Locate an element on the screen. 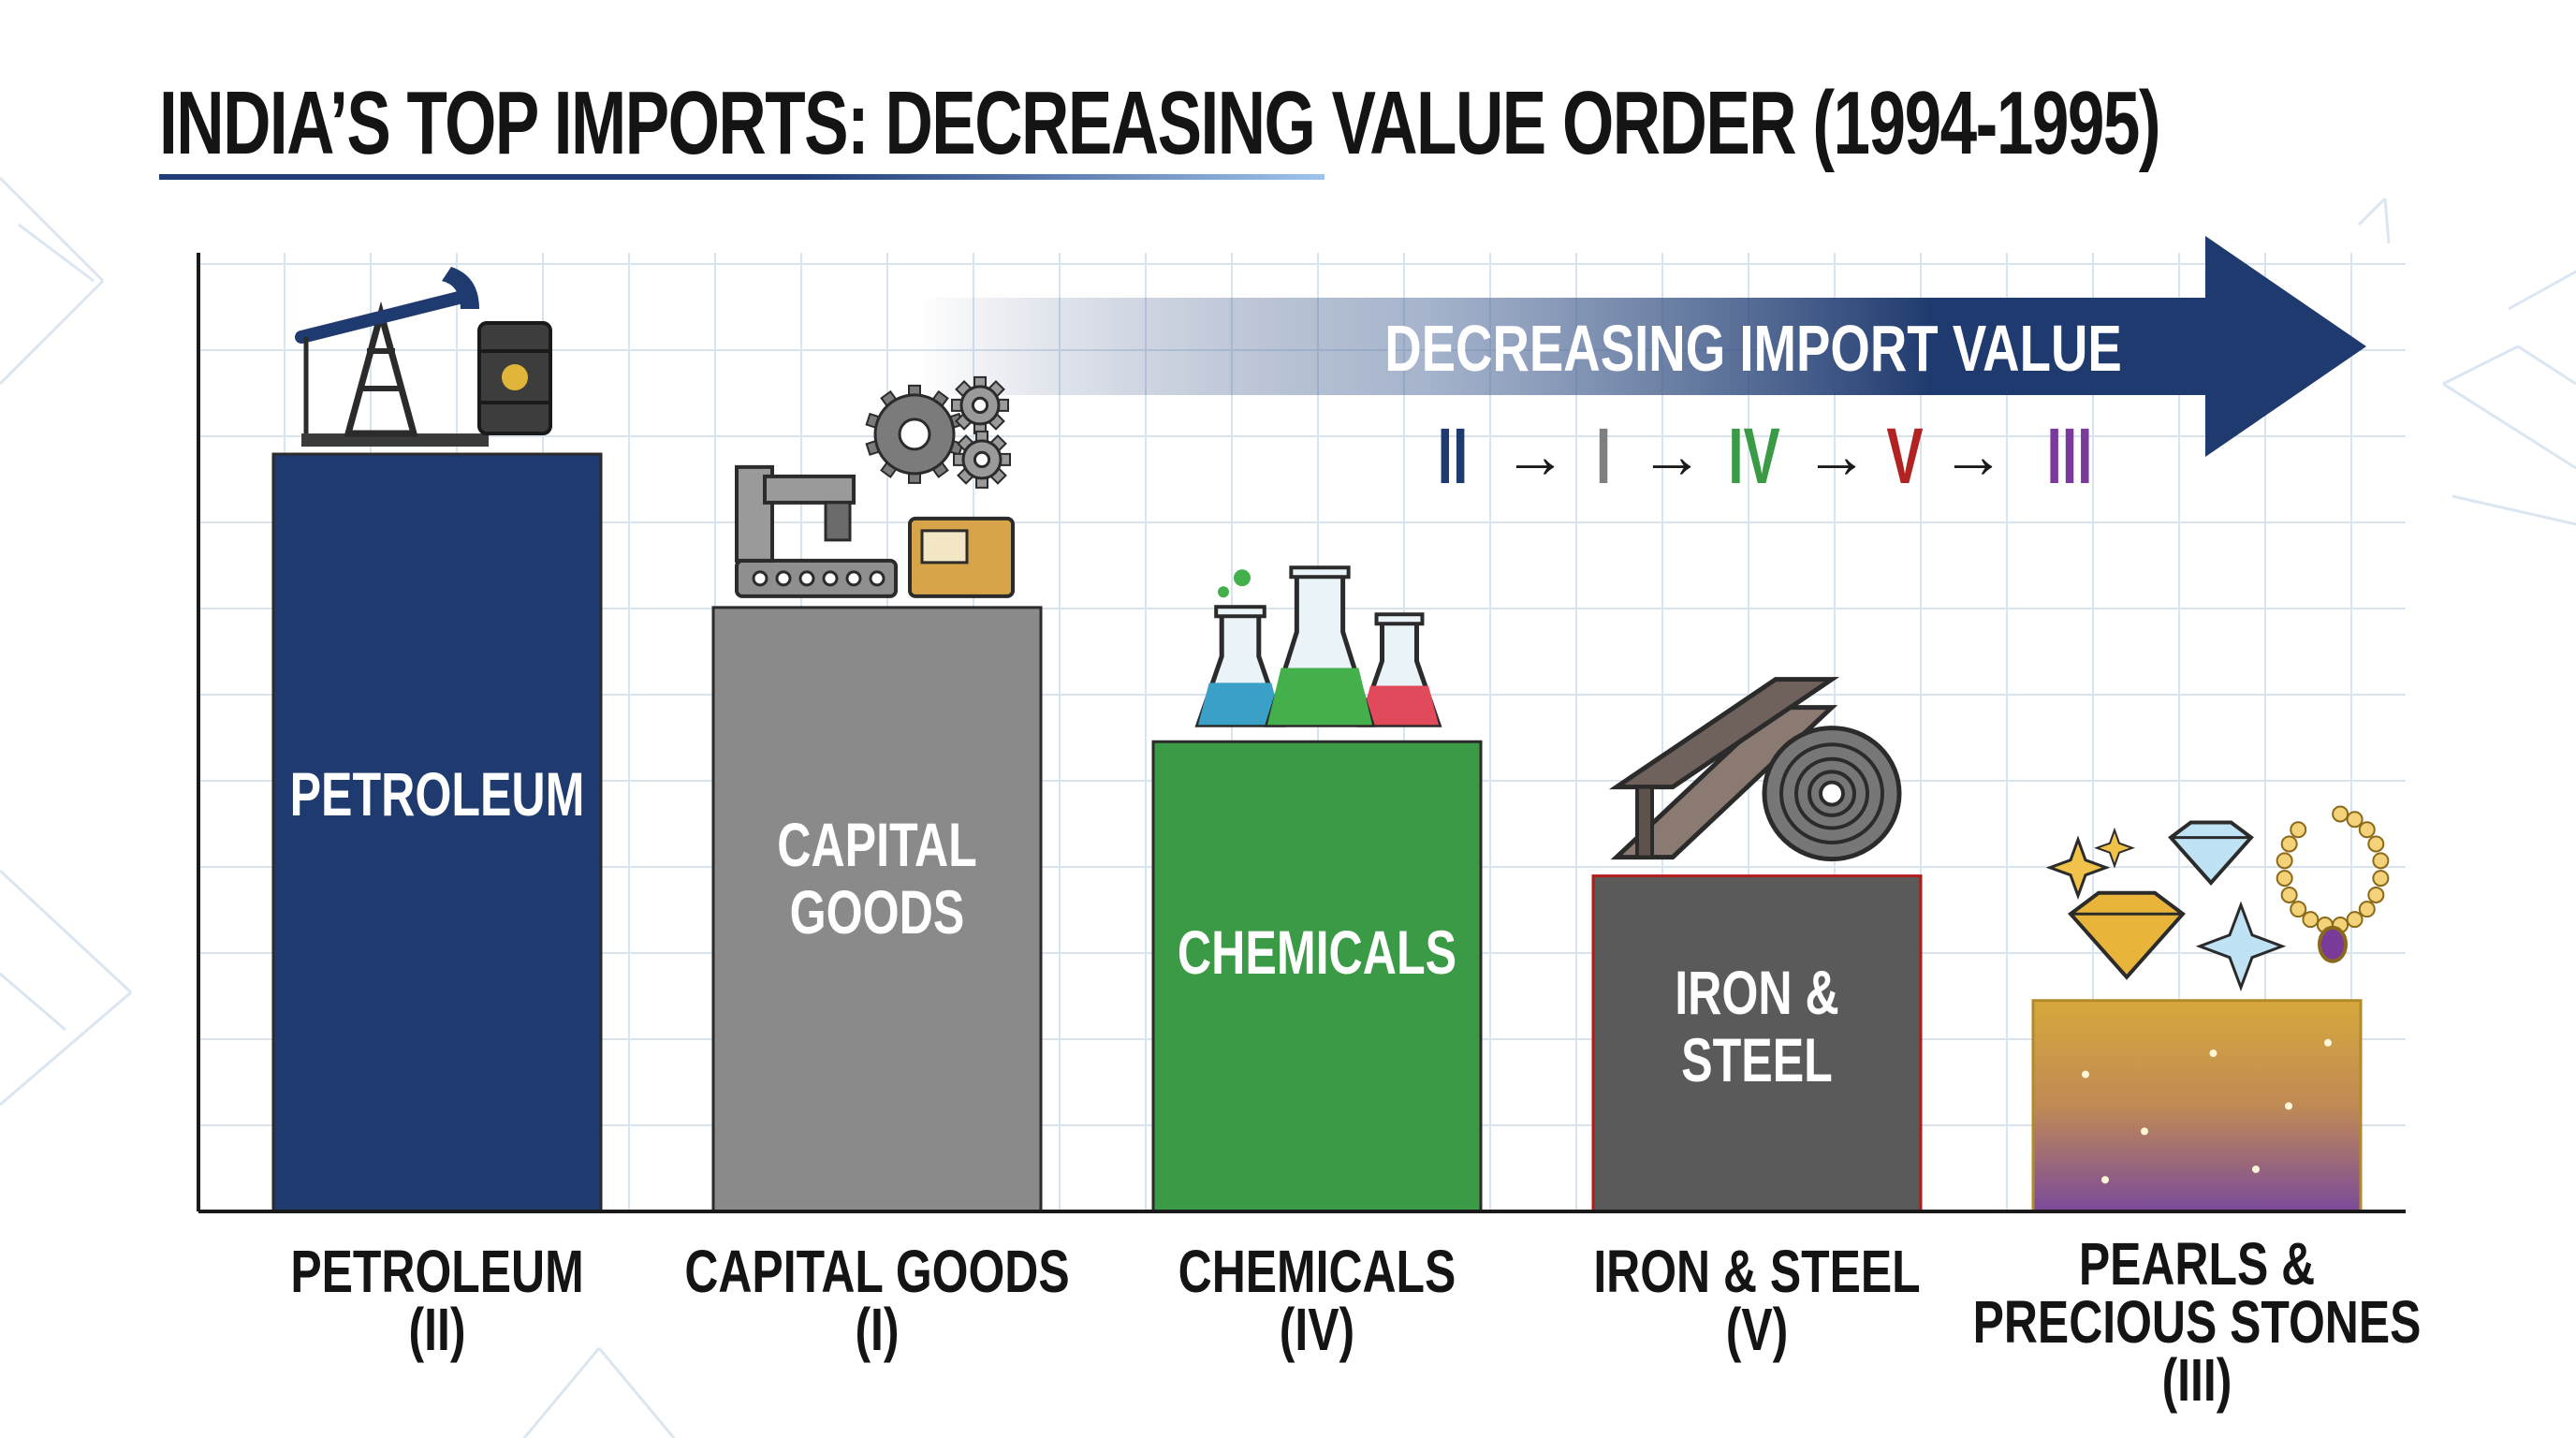  sequence-label: V is located at coordinates (1904, 457).